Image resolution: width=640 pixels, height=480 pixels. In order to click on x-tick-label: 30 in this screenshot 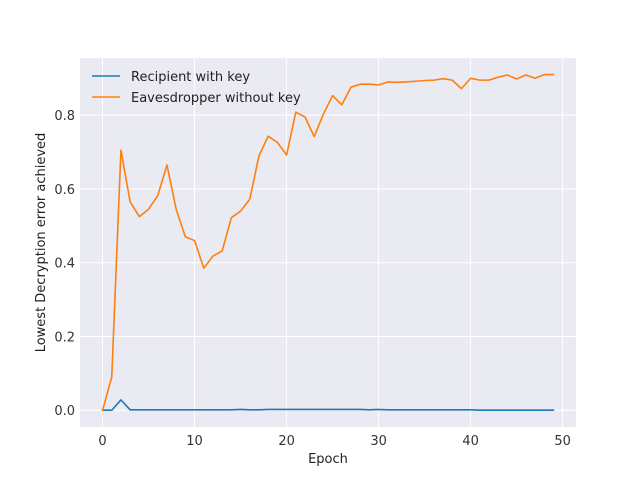, I will do `click(378, 441)`.